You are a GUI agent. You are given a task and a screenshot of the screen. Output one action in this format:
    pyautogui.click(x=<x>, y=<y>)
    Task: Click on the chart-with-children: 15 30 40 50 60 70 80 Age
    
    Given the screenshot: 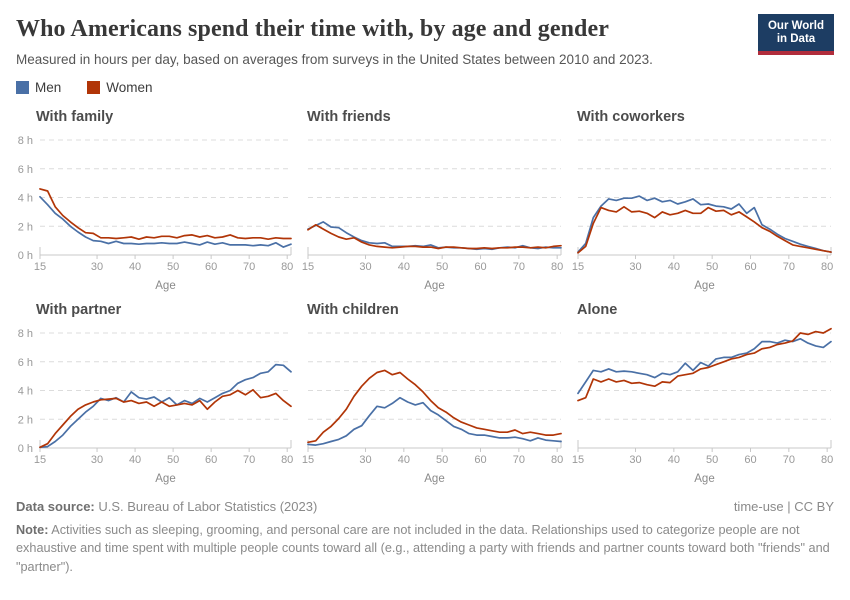 What is the action you would take?
    pyautogui.click(x=432, y=404)
    